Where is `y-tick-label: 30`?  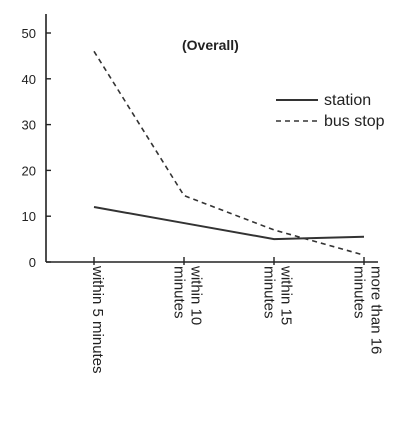
y-tick-label: 30 is located at coordinates (29, 125).